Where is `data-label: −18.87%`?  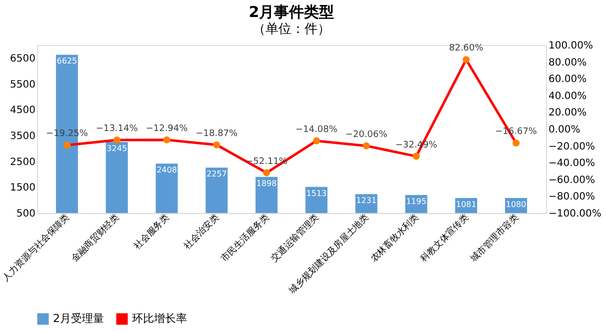
data-label: −18.87% is located at coordinates (217, 133).